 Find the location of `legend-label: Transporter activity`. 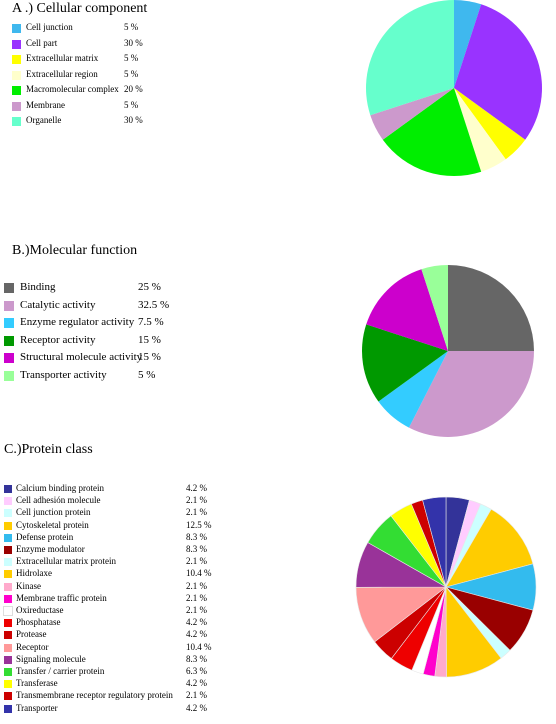

legend-label: Transporter activity is located at coordinates (63, 374).